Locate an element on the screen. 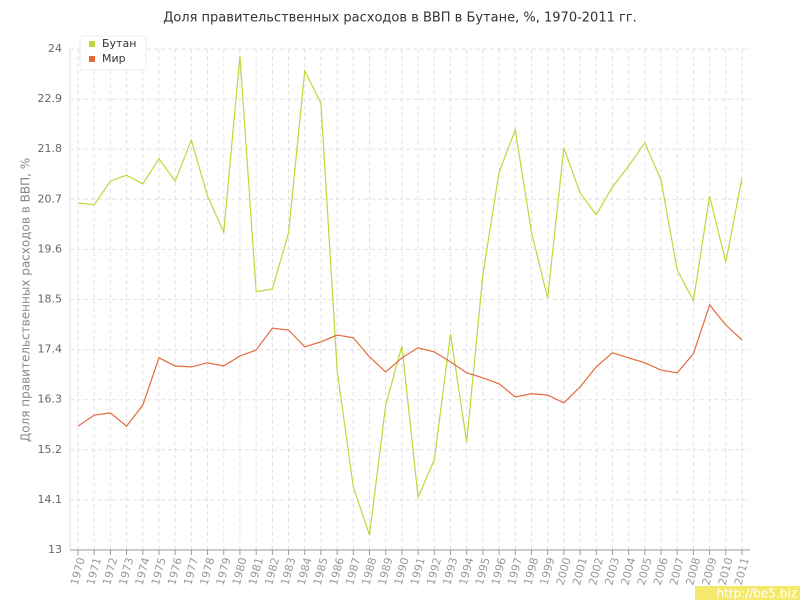 This screenshot has height=600, width=800. legend: Бутан Мир is located at coordinates (113, 53).